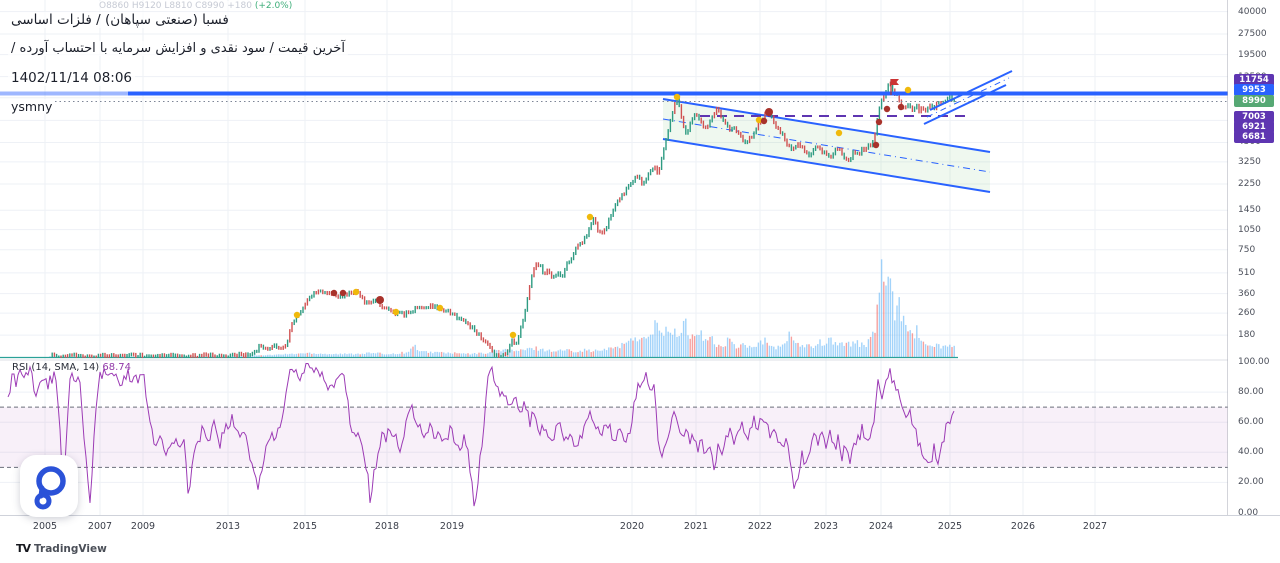 The width and height of the screenshot is (1280, 563). What do you see at coordinates (1254, 362) in the screenshot?
I see `rsi-axis-tick: 100.00` at bounding box center [1254, 362].